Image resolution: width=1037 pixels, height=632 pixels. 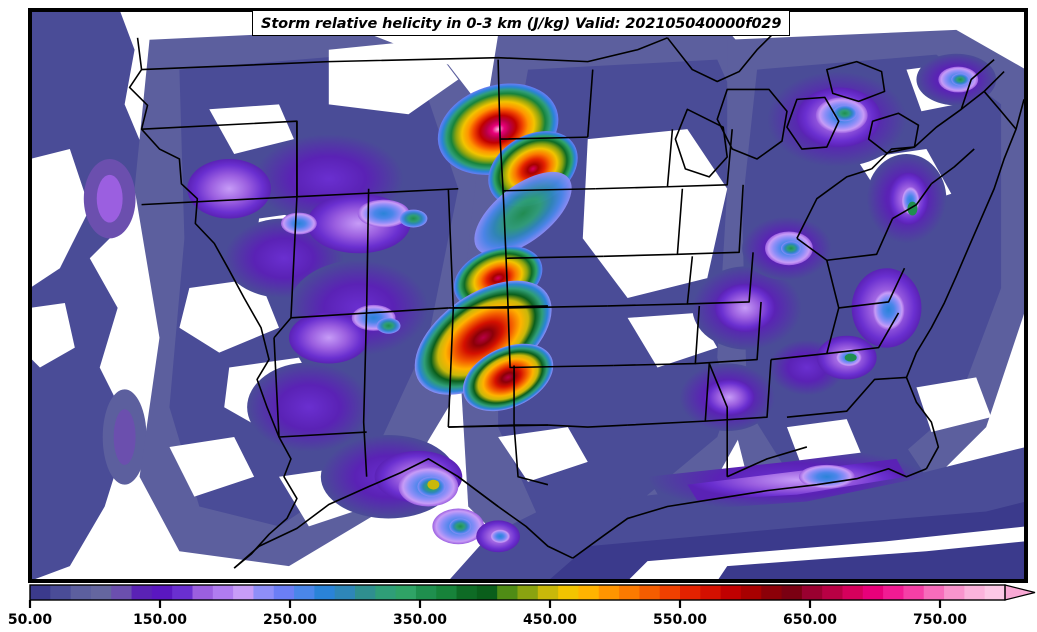 I want to click on colorbar-tick-label: 50.00, so click(x=30, y=620).